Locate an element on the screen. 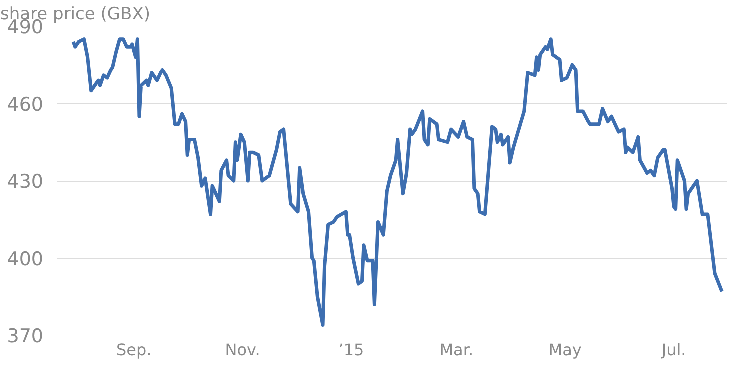 The height and width of the screenshot is (375, 750). y-tick-label: 370 is located at coordinates (25, 337).